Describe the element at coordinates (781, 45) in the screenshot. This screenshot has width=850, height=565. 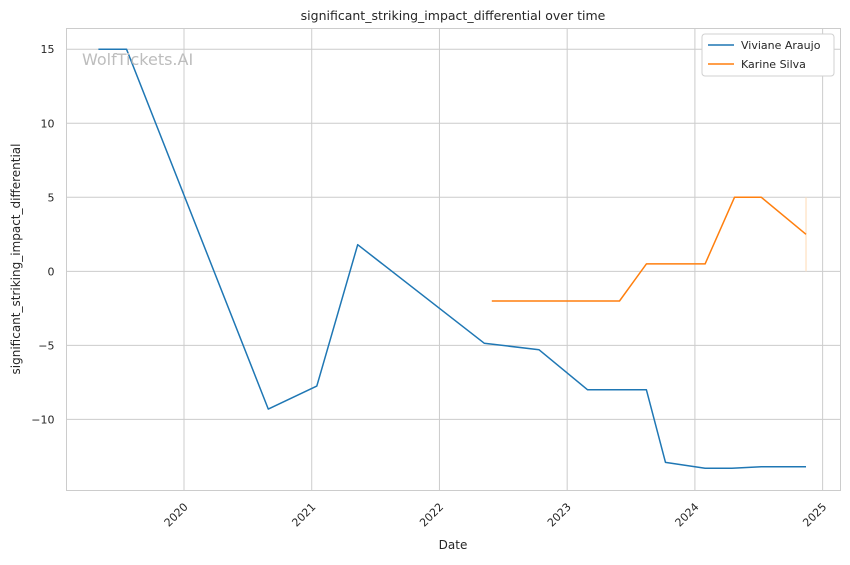
I see `legend-label-viviane: Viviane Araujo` at that location.